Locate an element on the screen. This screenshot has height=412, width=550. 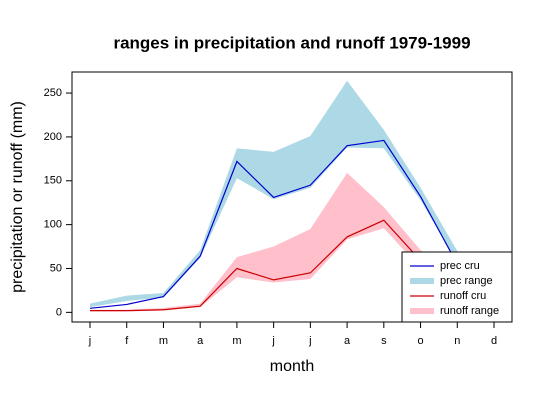
y-tick-label: 100 is located at coordinates (53, 225).